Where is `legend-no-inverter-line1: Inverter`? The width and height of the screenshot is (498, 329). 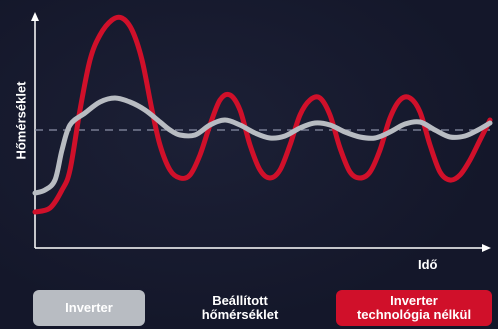 legend-no-inverter-line1: Inverter is located at coordinates (414, 300).